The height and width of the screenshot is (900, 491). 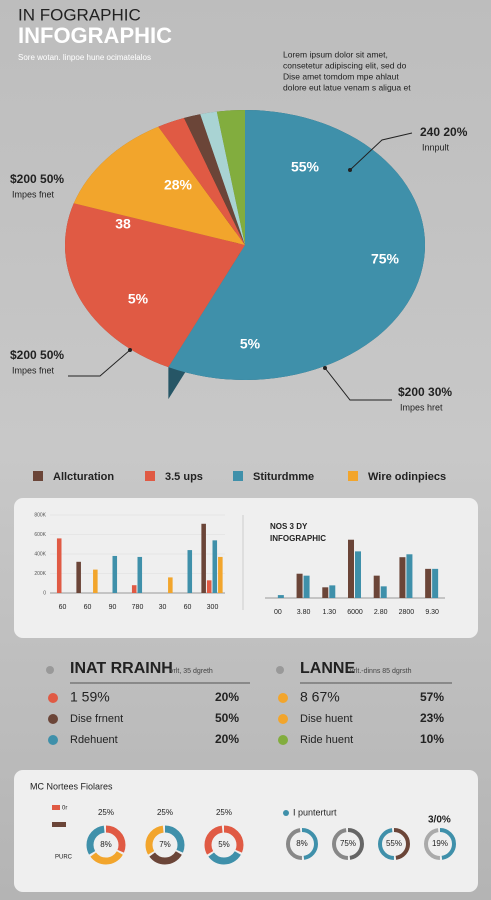 What do you see at coordinates (283, 477) in the screenshot?
I see `legend-label: Stiturdmme` at bounding box center [283, 477].